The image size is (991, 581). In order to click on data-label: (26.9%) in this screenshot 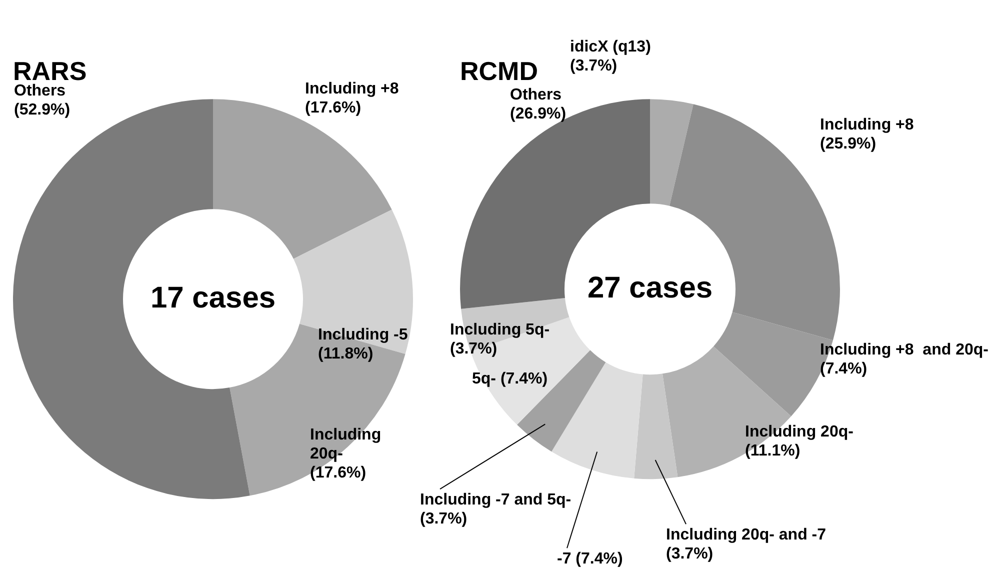, I will do `click(538, 114)`.